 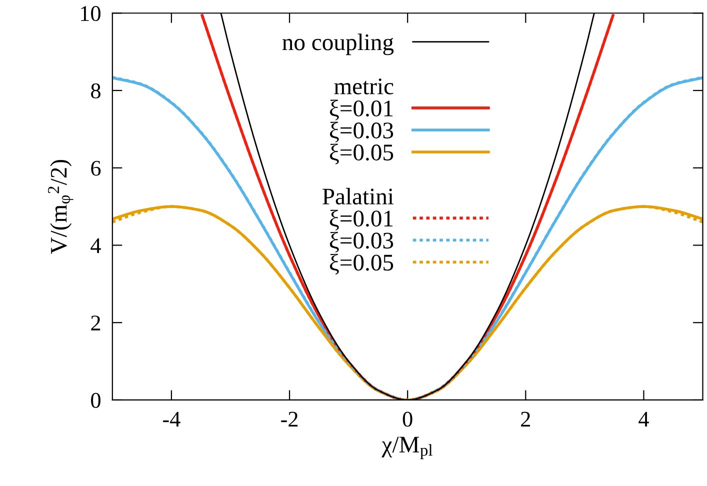 I want to click on legend-label: no coupling, so click(x=338, y=45).